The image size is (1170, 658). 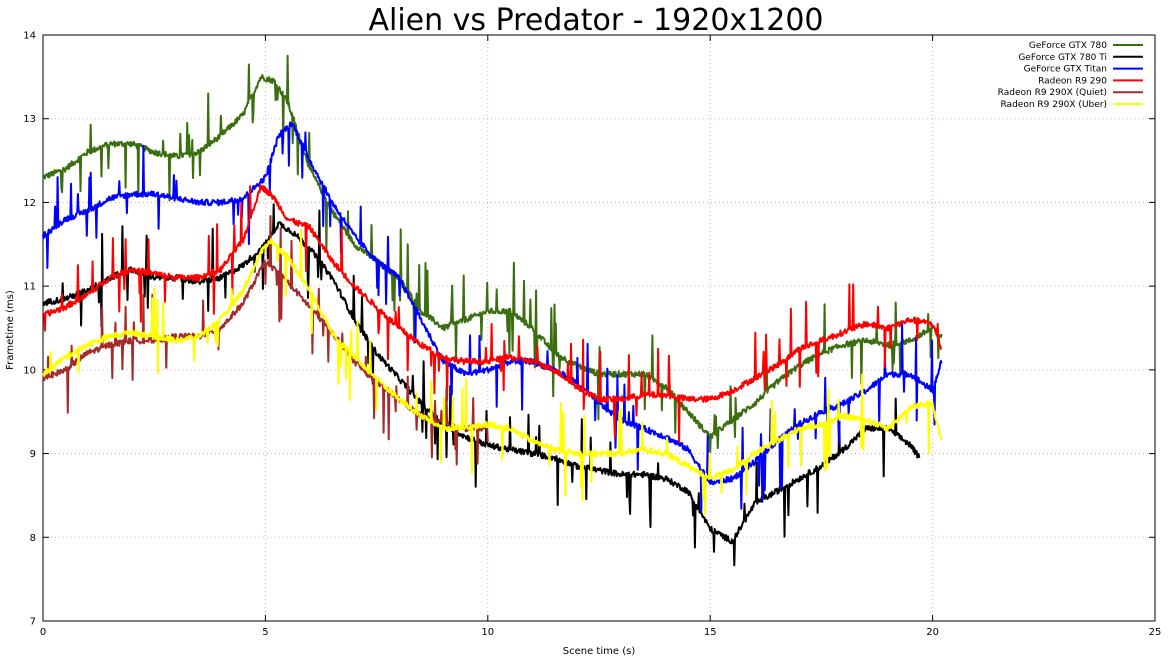 I want to click on y-tick-label: 12, so click(x=29, y=203).